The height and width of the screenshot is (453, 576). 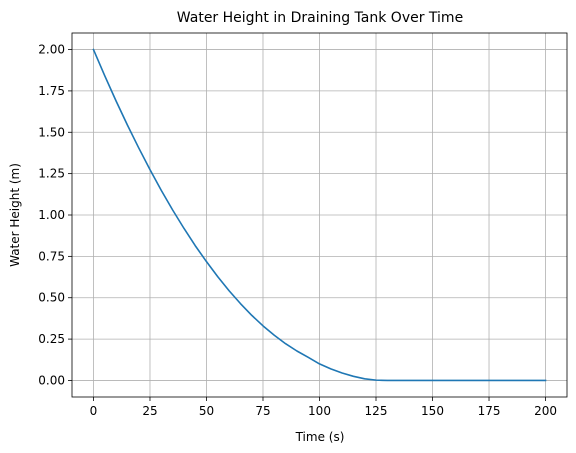 What do you see at coordinates (51, 91) in the screenshot?
I see `y-tick-label: 1.75` at bounding box center [51, 91].